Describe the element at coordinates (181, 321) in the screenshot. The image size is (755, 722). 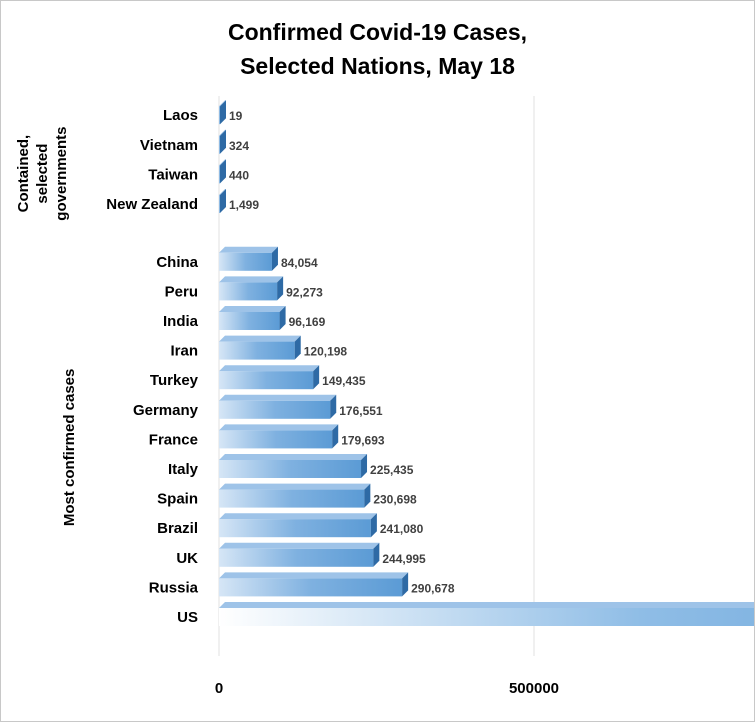
I see `category-label: India` at that location.